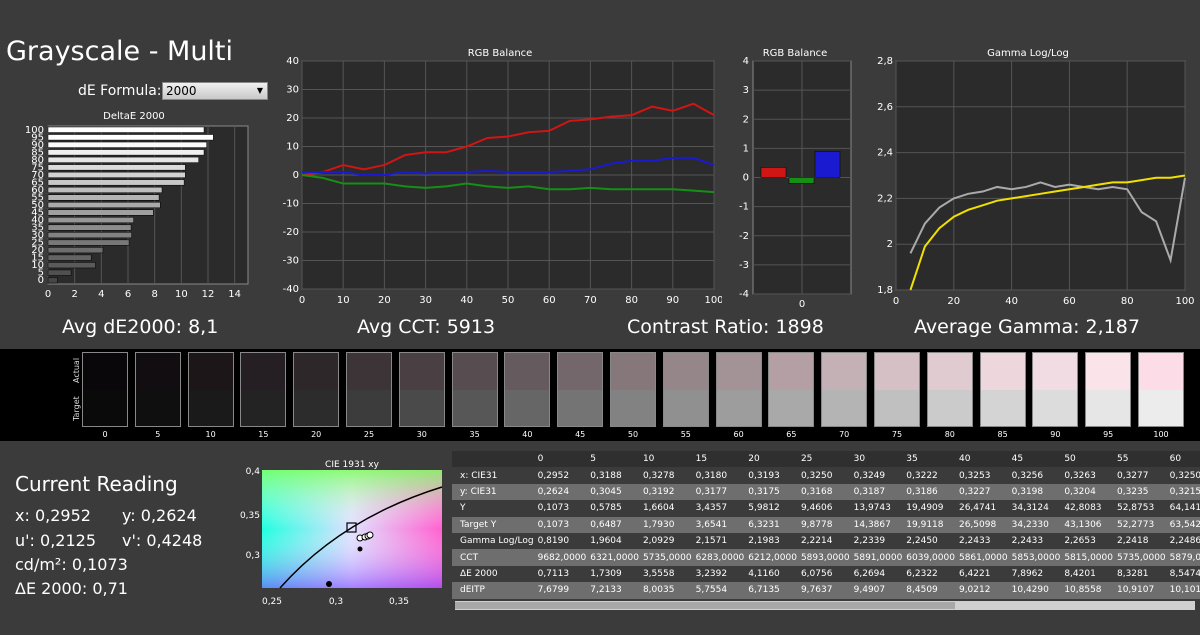 Image resolution: width=1200 pixels, height=635 pixels. What do you see at coordinates (421, 434) in the screenshot?
I see `swatch-label: 30` at bounding box center [421, 434].